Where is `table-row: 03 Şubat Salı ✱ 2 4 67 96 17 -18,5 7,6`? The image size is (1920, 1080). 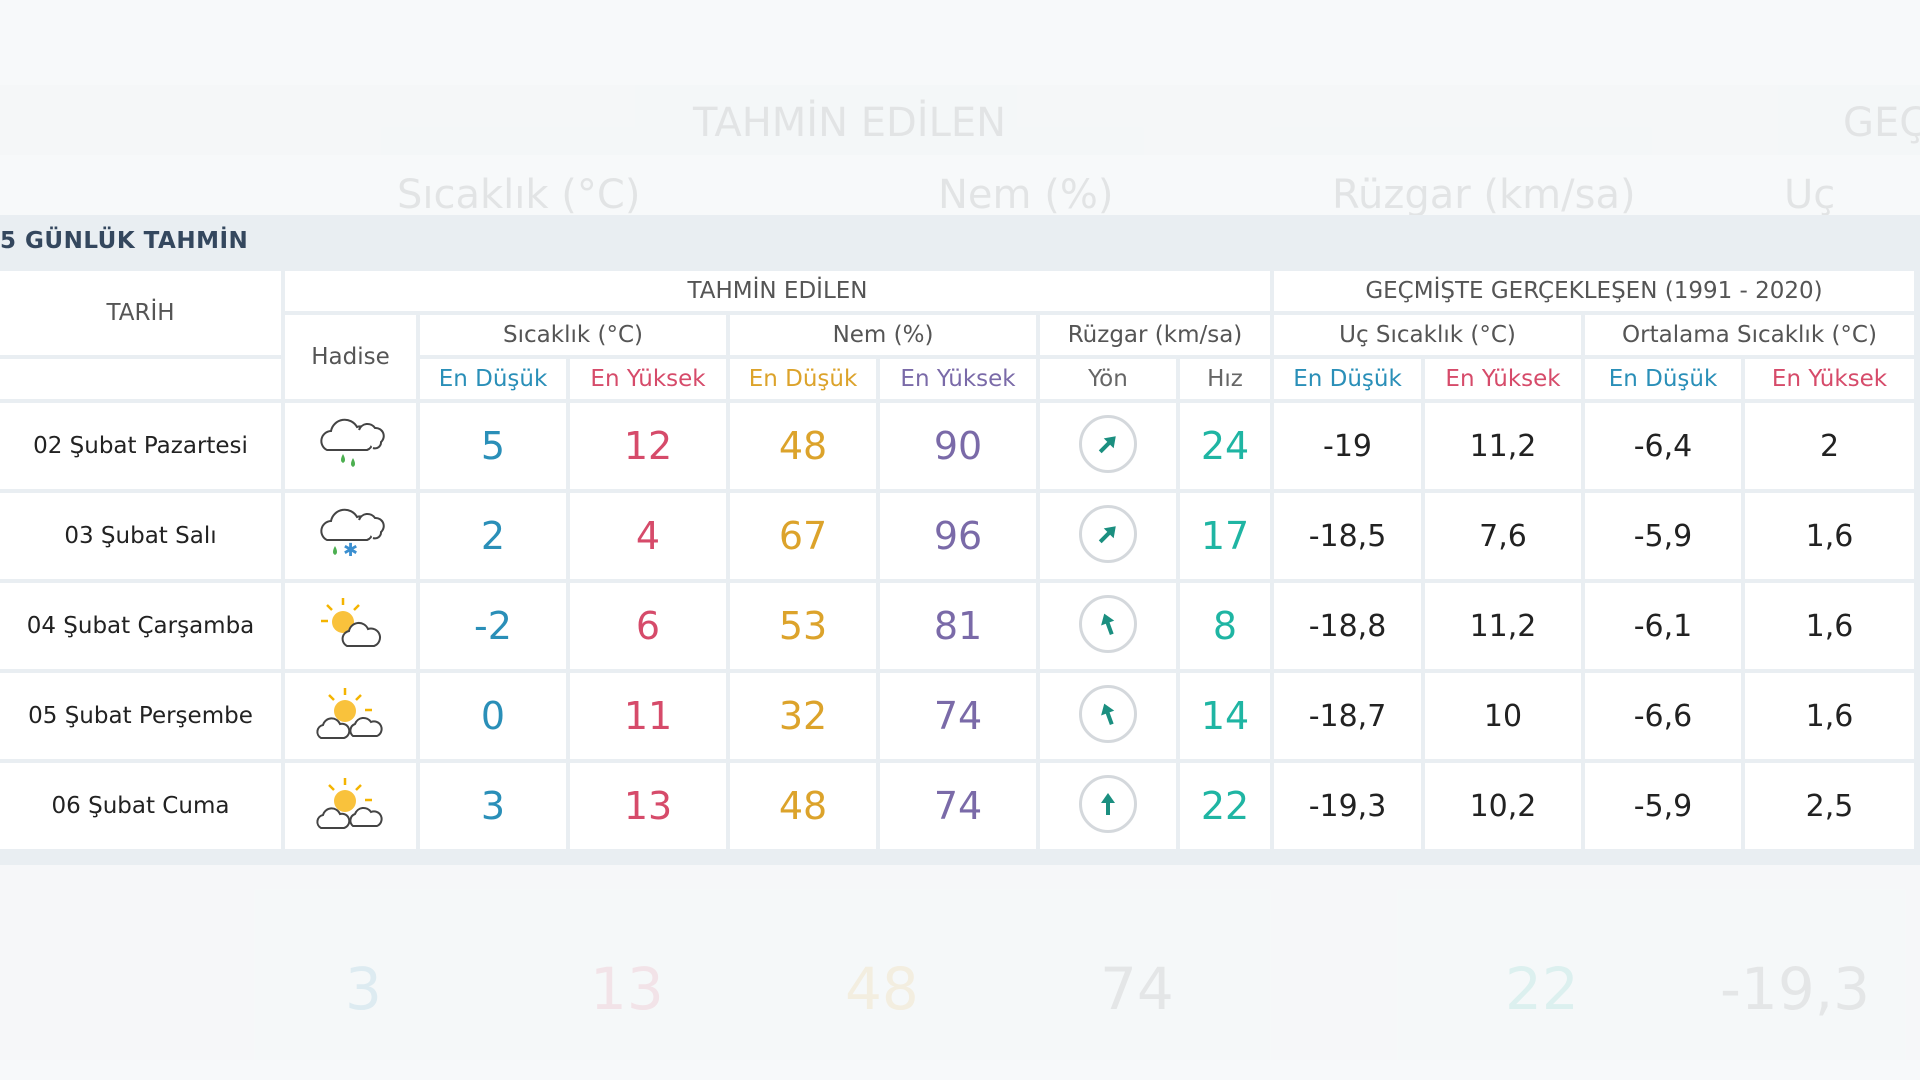 table-row: 03 Şubat Salı ✱ 2 4 67 96 17 -18,5 7,6 is located at coordinates (957, 536).